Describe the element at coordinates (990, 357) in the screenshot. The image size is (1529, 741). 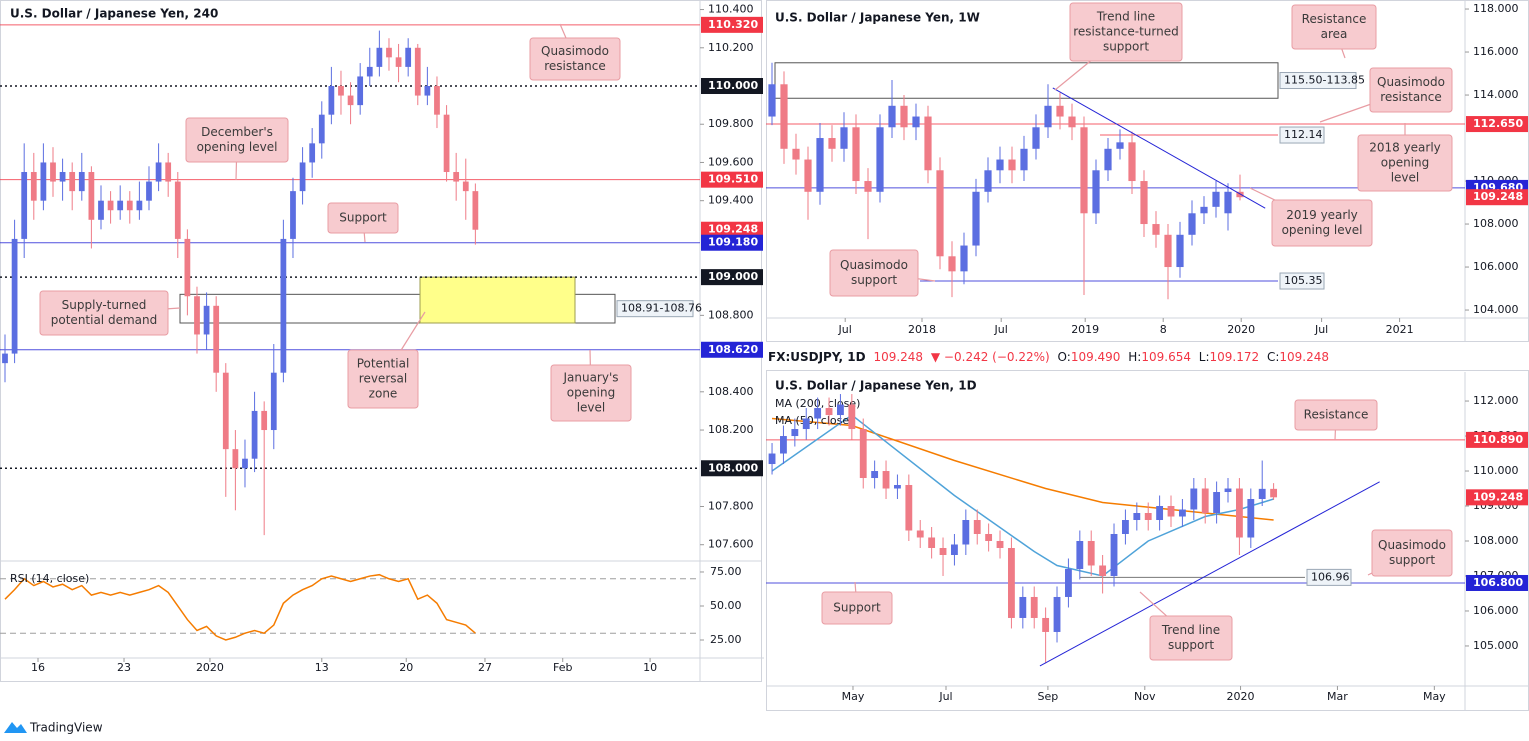
I see `info-change: ▼ −0.242 (−0.22%)` at that location.